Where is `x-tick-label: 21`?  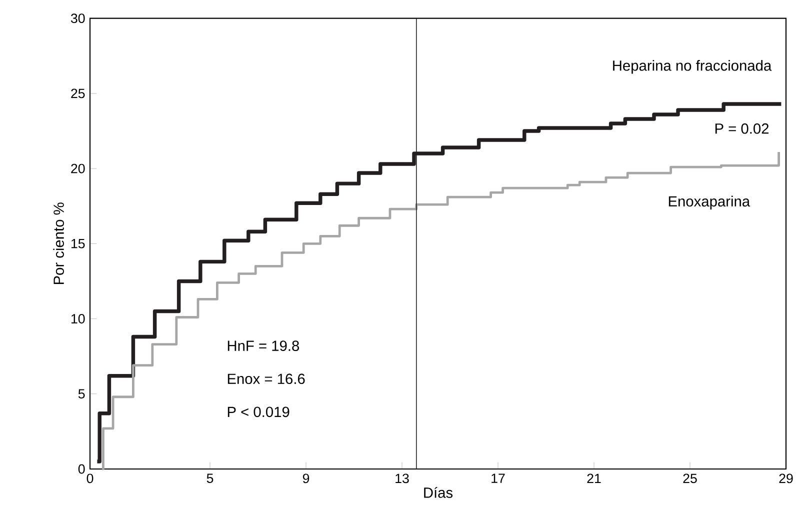 x-tick-label: 21 is located at coordinates (594, 479).